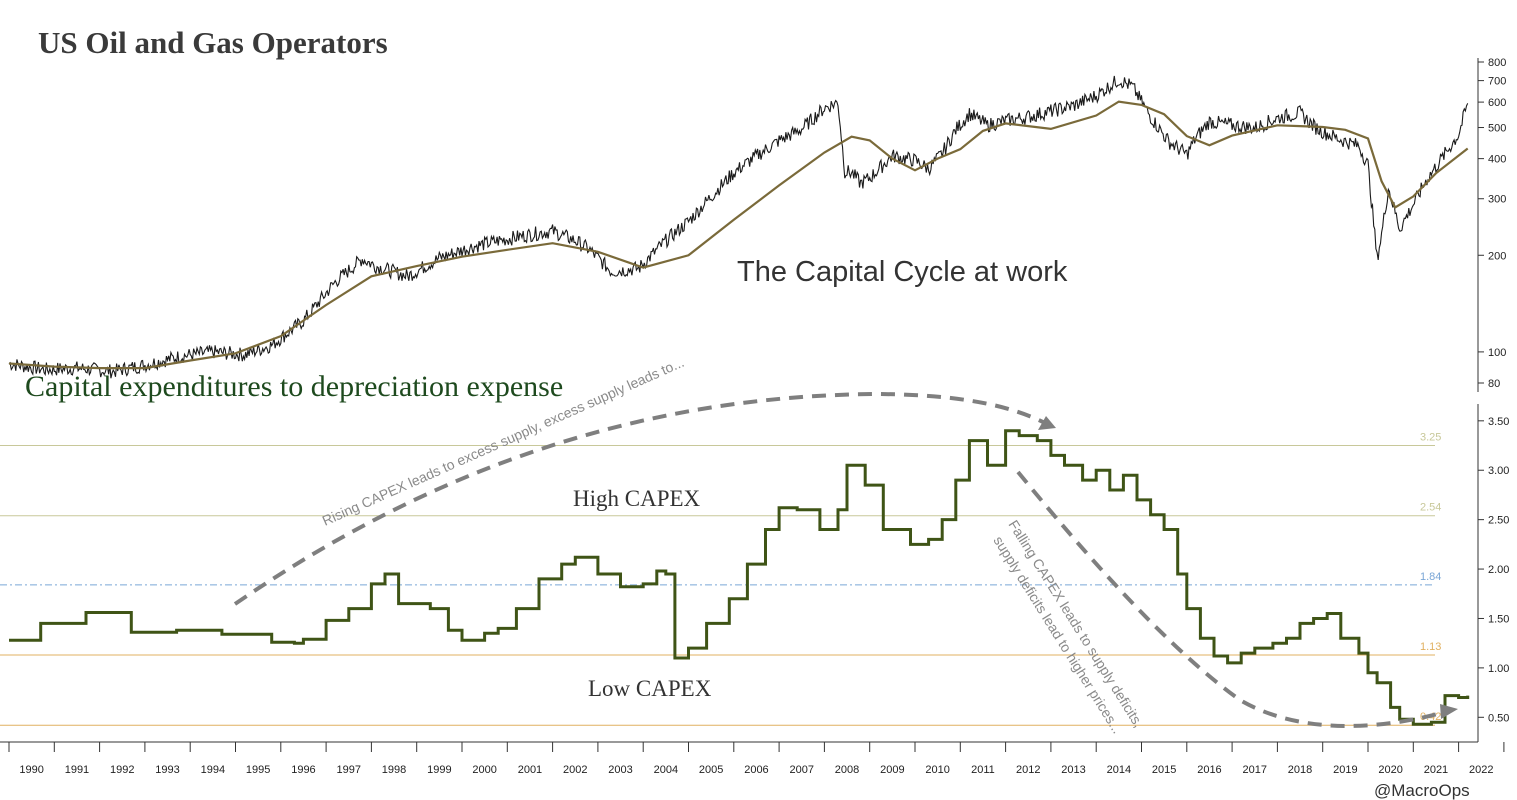  What do you see at coordinates (1498, 422) in the screenshot?
I see `bottom-y-tick-label: 3.50` at bounding box center [1498, 422].